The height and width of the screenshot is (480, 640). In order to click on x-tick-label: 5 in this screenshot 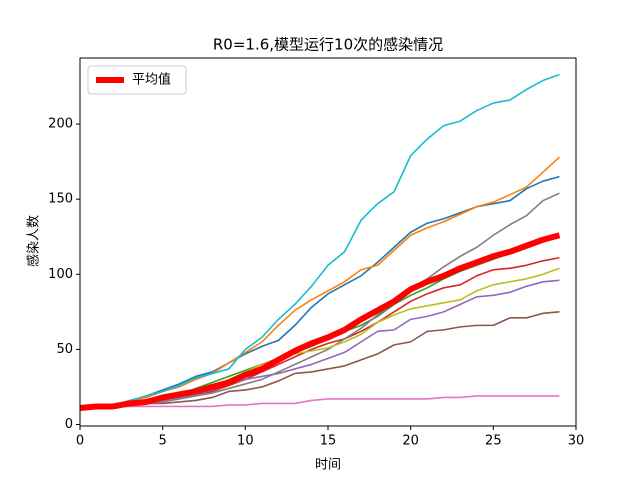, I will do `click(163, 441)`.